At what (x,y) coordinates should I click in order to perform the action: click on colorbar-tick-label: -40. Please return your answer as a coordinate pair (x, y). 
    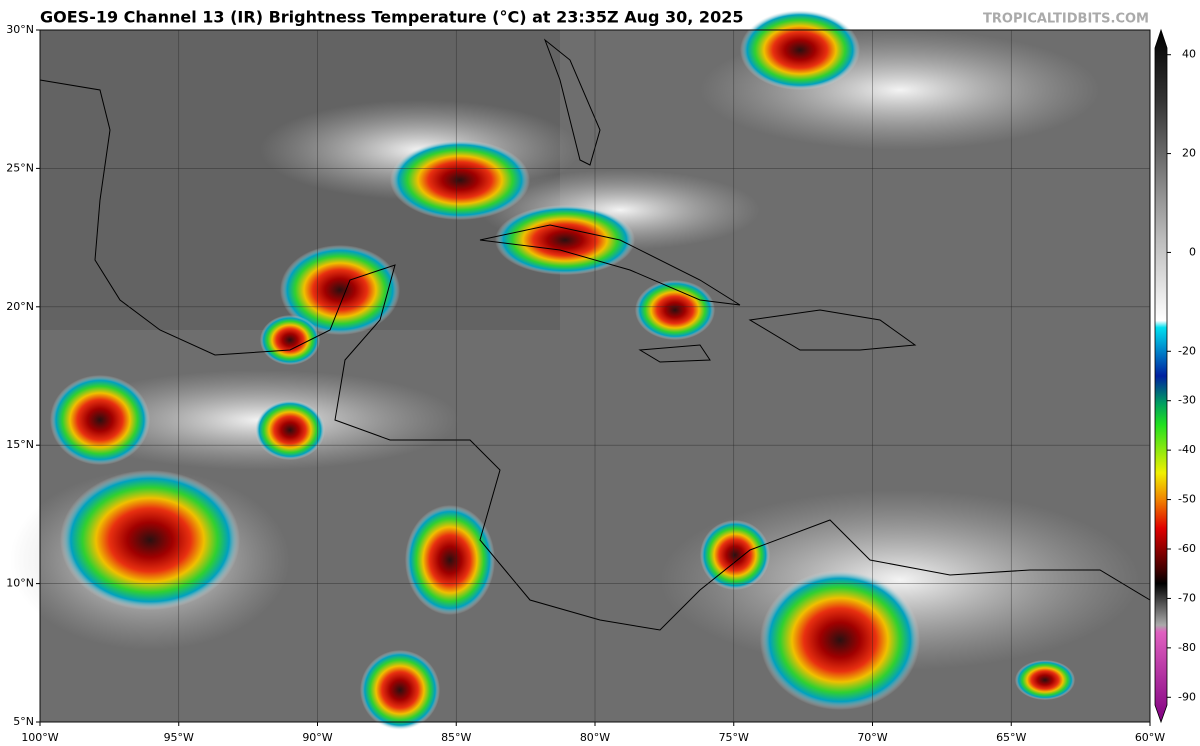
    Looking at the image, I should click on (1187, 449).